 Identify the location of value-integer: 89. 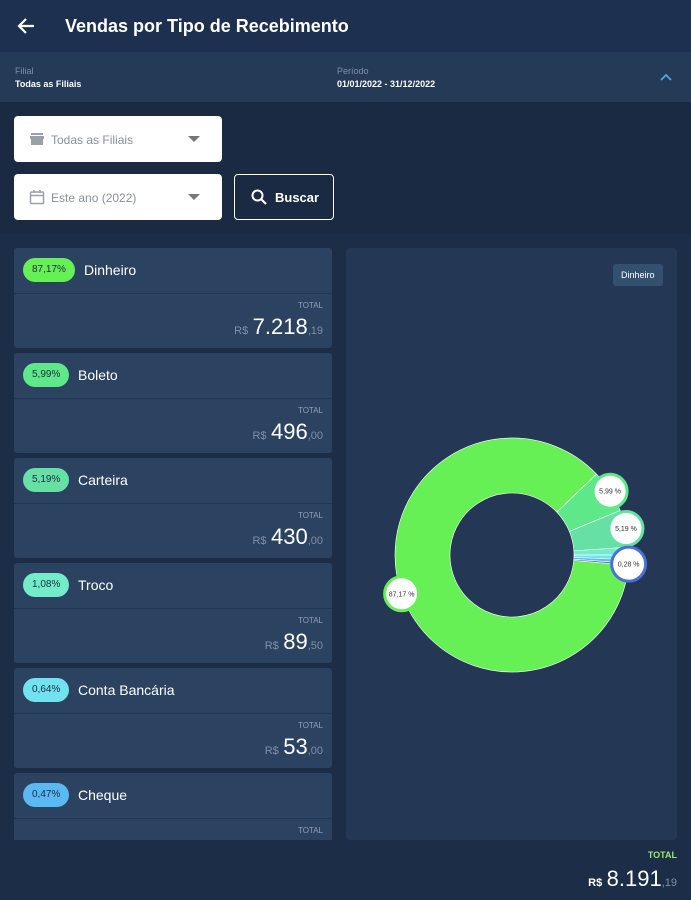
(295, 641).